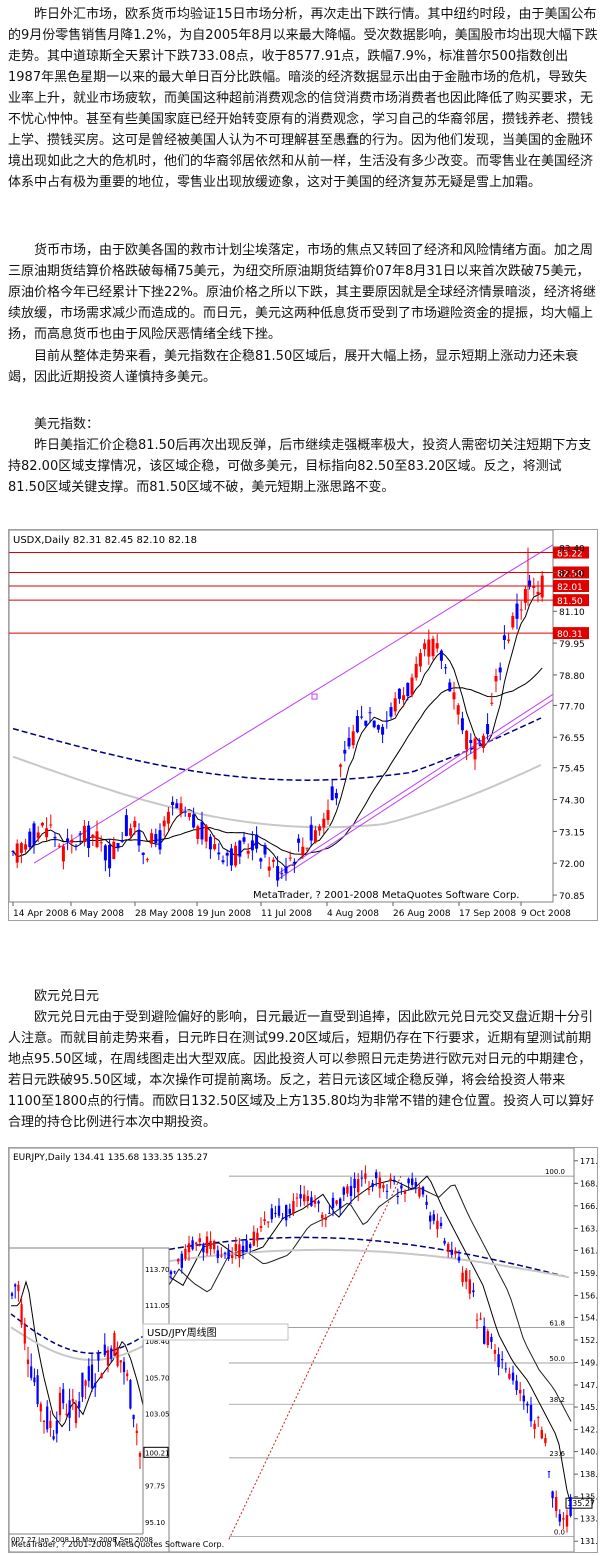 The height and width of the screenshot is (1556, 605). Describe the element at coordinates (422, 914) in the screenshot. I see `x-tick-label: 26 Aug 2008` at that location.